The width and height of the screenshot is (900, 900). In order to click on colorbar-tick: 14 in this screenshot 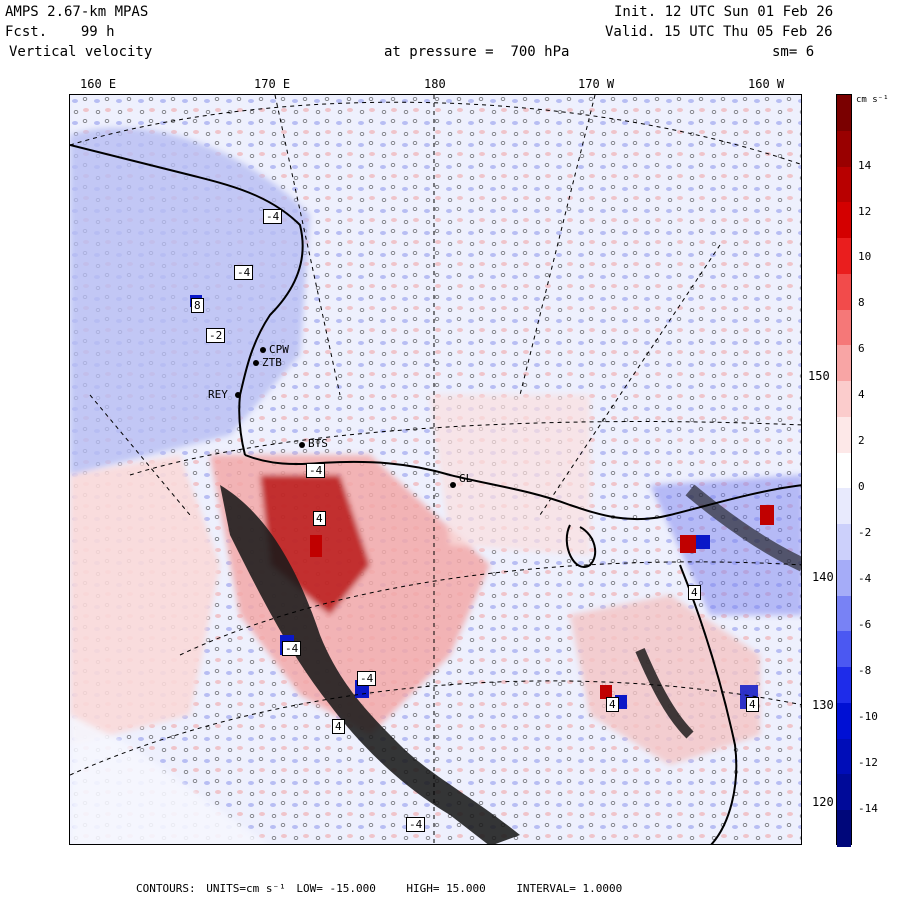, I will do `click(865, 165)`.